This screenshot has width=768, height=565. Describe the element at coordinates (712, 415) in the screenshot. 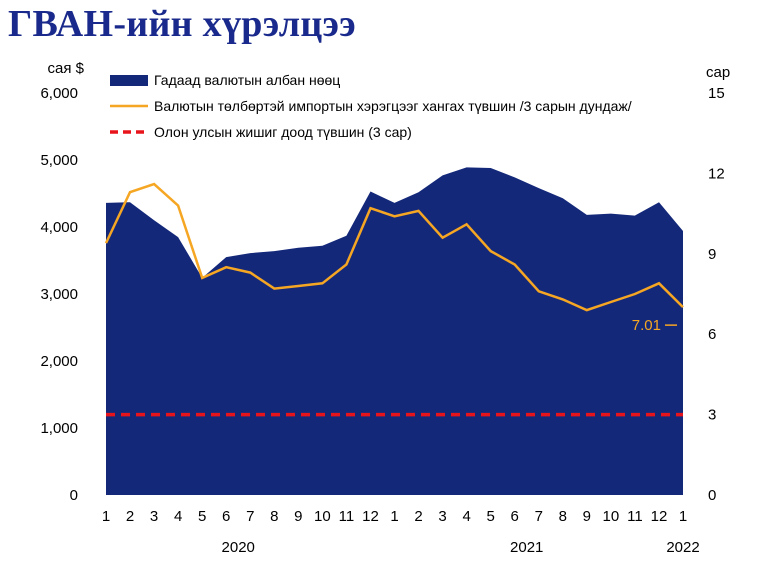

I see `right-tick-label: 3` at that location.